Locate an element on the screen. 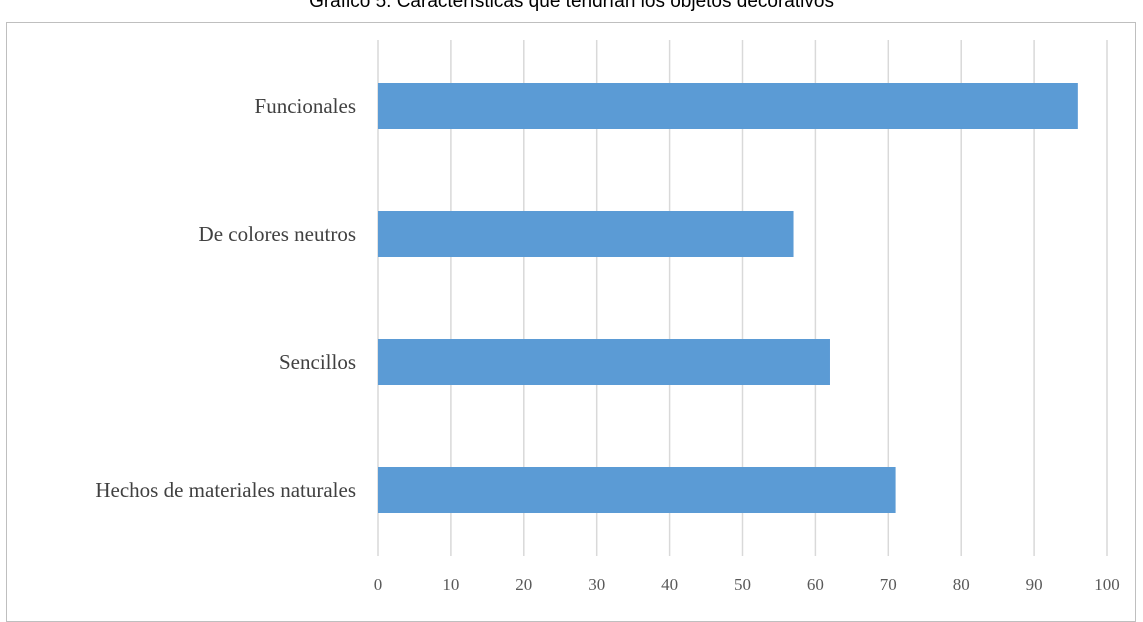 The width and height of the screenshot is (1143, 622). x-axis-tick-labels: 0 10 20 30 40 50 60 70 80 90 100 is located at coordinates (747, 584).